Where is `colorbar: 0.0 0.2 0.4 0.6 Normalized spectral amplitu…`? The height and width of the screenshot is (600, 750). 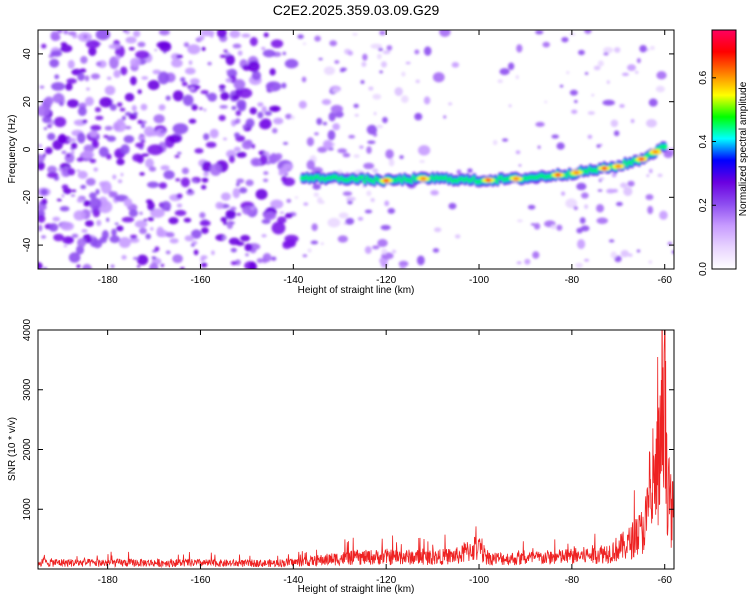 colorbar: 0.0 0.2 0.4 0.6 Normalized spectral amplitu… is located at coordinates (723, 152).